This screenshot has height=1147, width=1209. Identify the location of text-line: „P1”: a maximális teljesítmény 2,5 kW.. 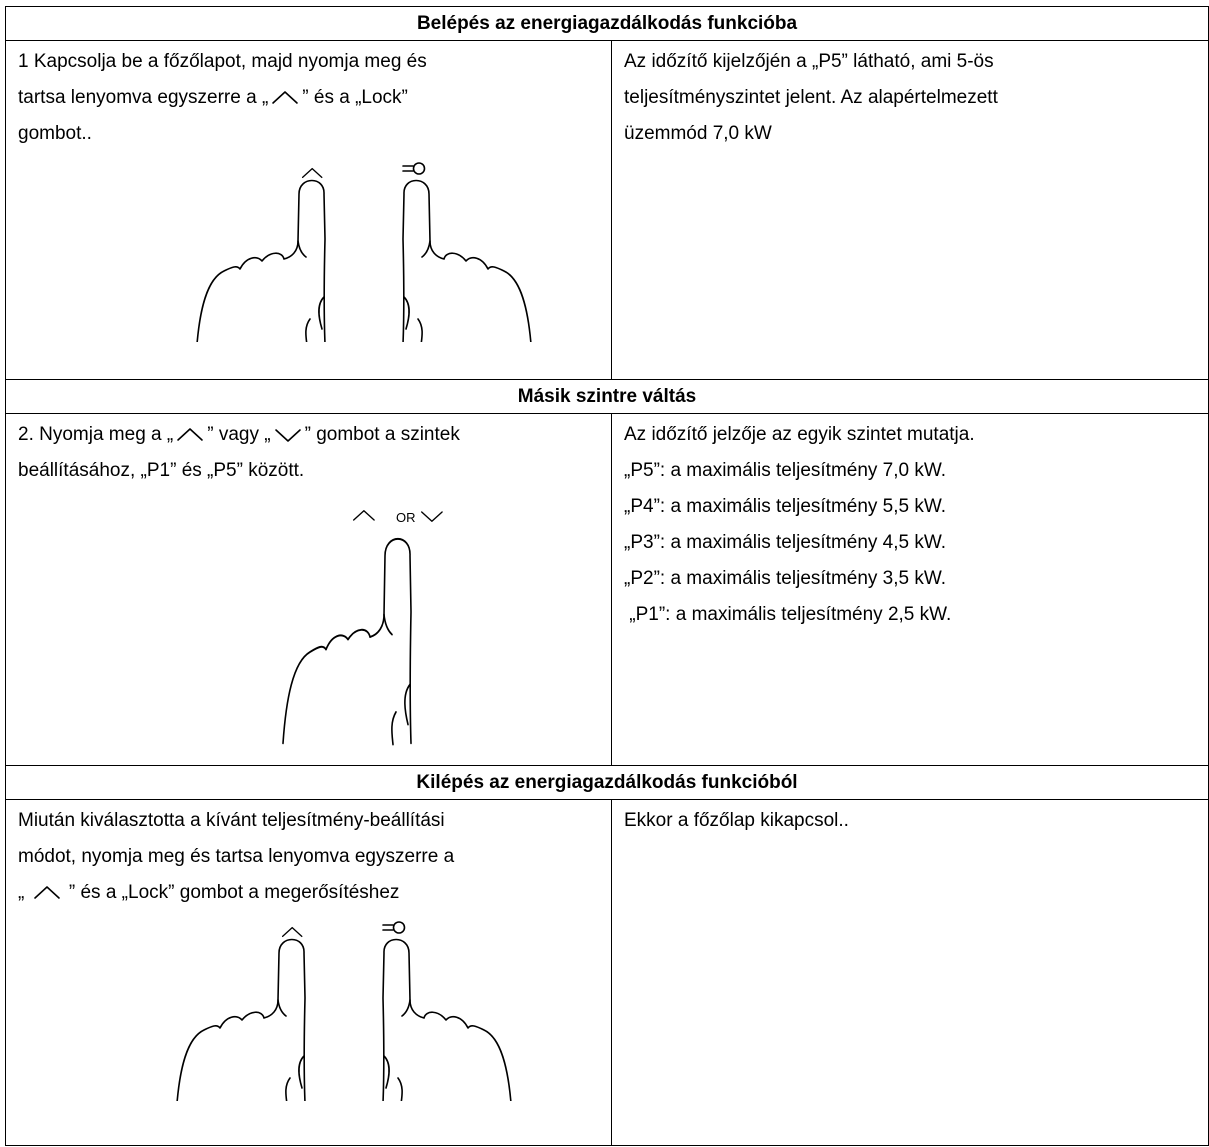
(788, 614).